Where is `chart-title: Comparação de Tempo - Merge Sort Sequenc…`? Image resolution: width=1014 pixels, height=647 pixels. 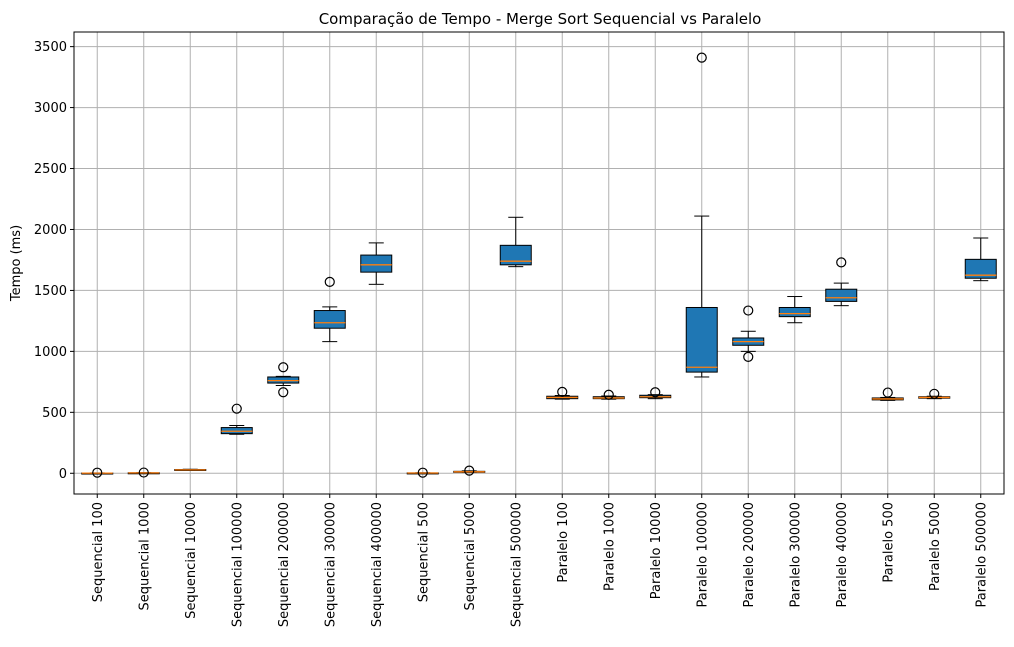 chart-title: Comparação de Tempo - Merge Sort Sequenc… is located at coordinates (540, 19).